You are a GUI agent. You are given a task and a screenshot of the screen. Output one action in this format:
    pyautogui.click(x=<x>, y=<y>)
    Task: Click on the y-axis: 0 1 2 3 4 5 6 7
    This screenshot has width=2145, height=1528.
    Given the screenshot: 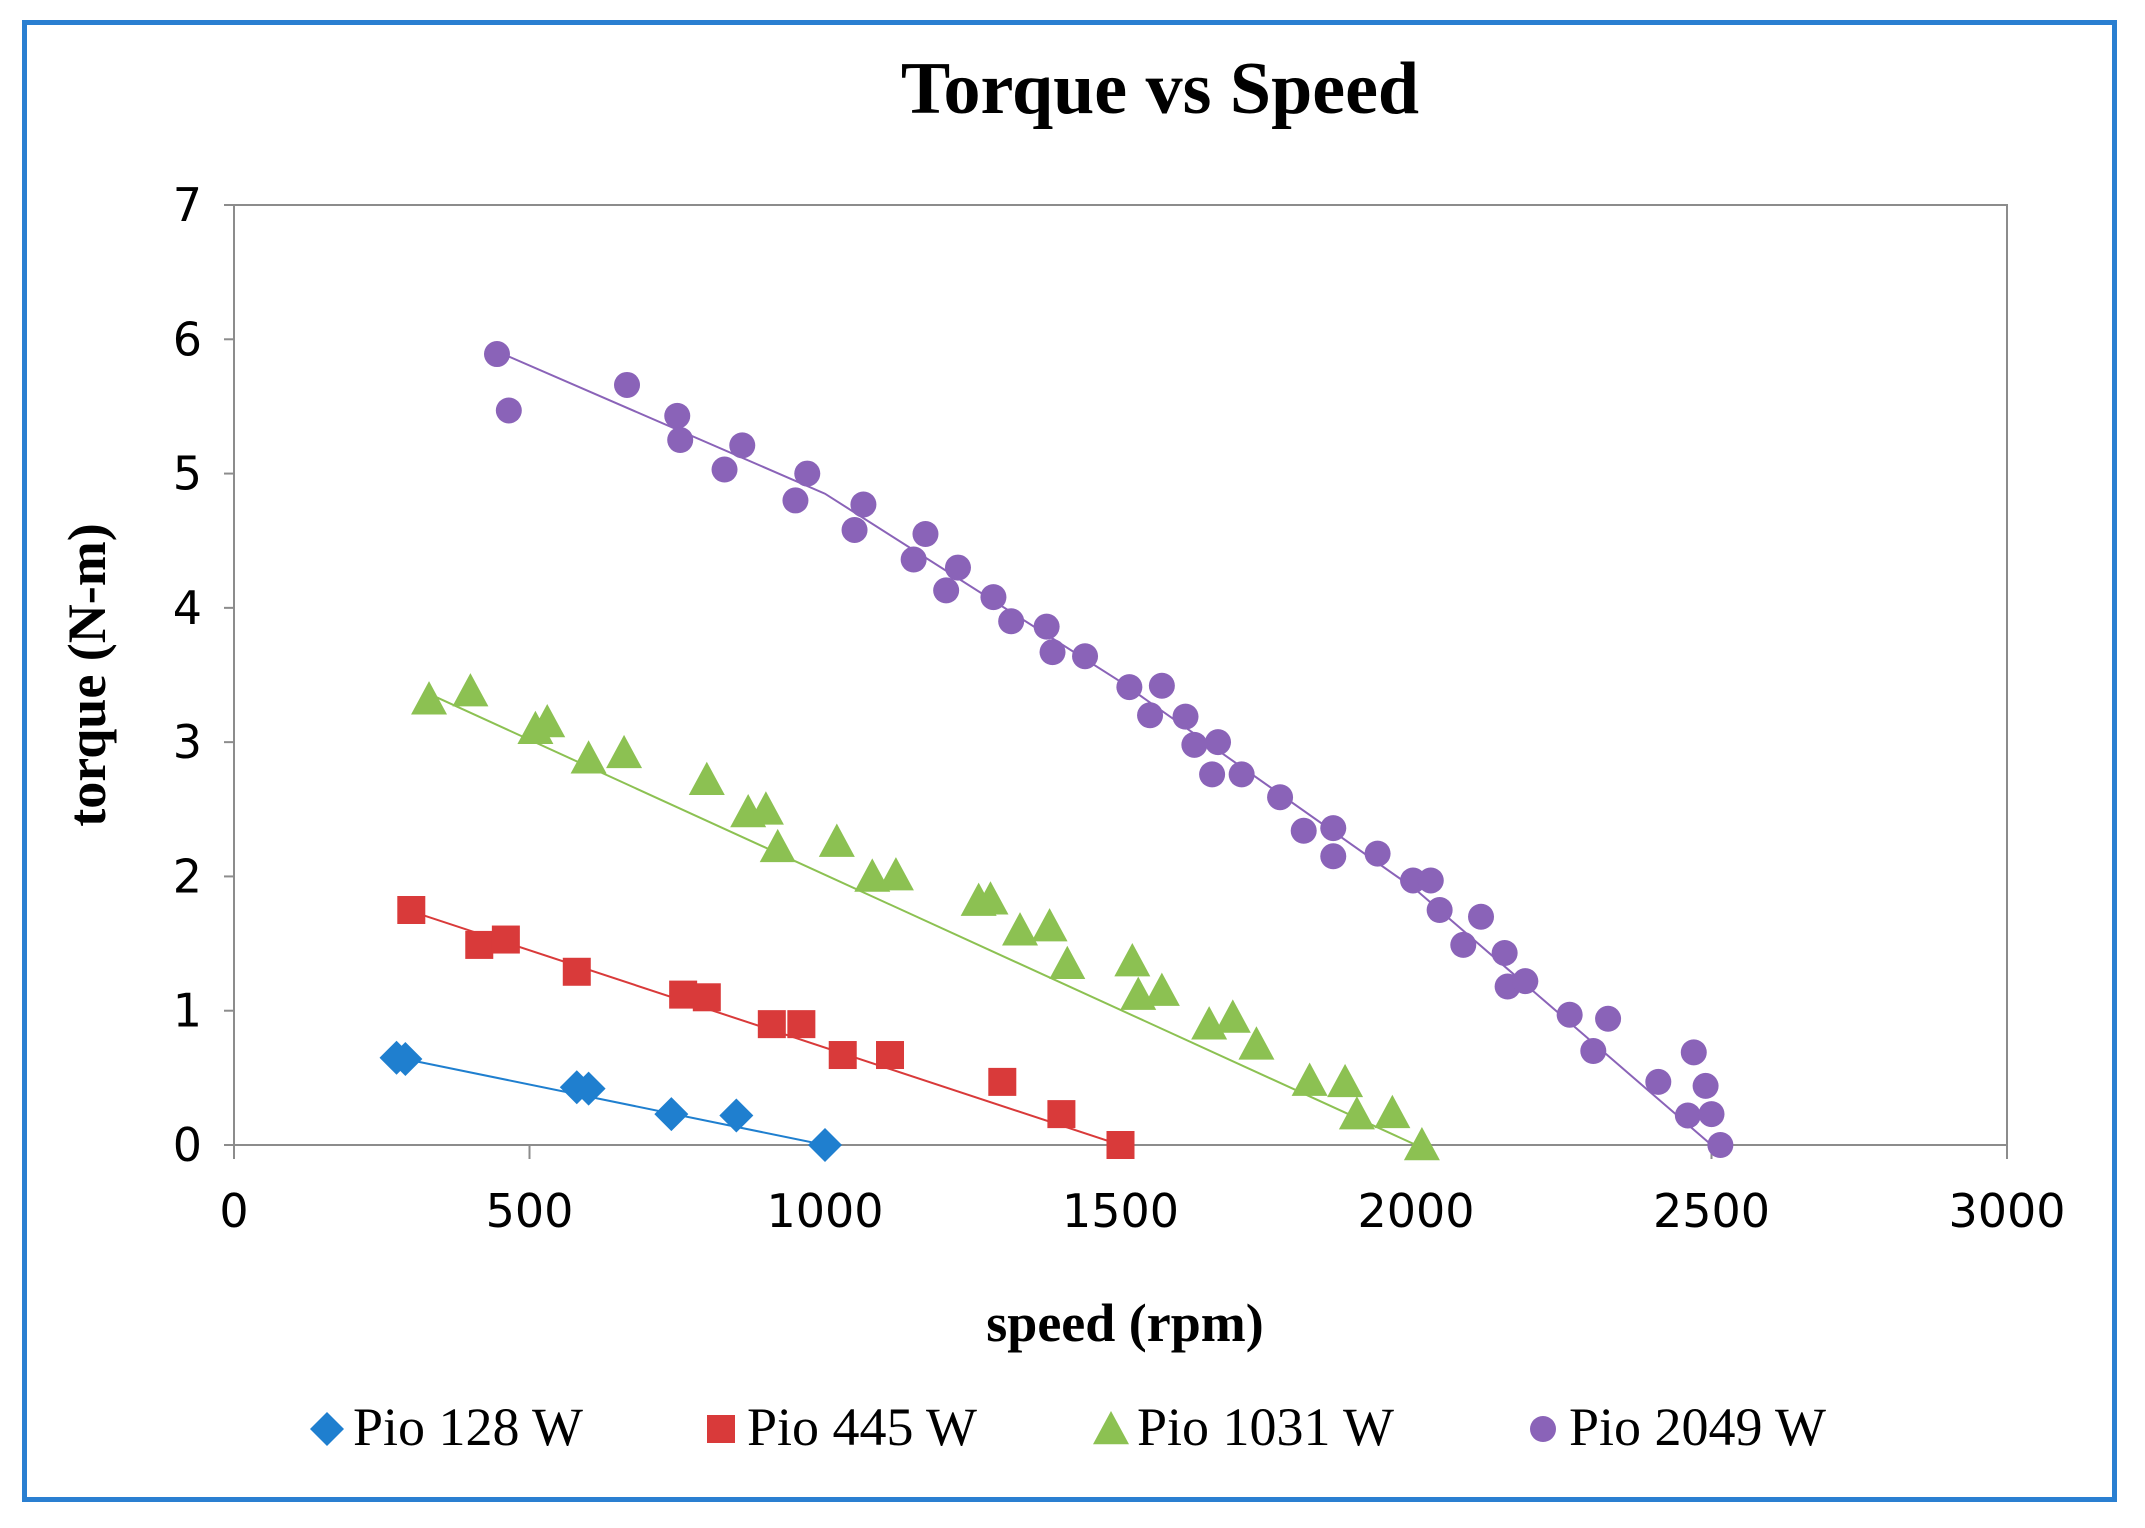 What is the action you would take?
    pyautogui.click(x=203, y=675)
    